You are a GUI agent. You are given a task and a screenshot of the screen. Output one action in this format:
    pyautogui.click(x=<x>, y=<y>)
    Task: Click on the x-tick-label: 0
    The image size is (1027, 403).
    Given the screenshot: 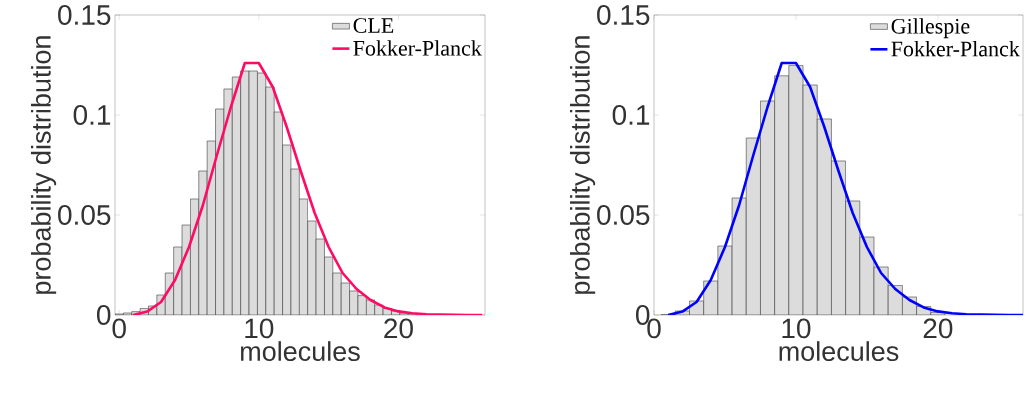 What is the action you would take?
    pyautogui.click(x=119, y=328)
    